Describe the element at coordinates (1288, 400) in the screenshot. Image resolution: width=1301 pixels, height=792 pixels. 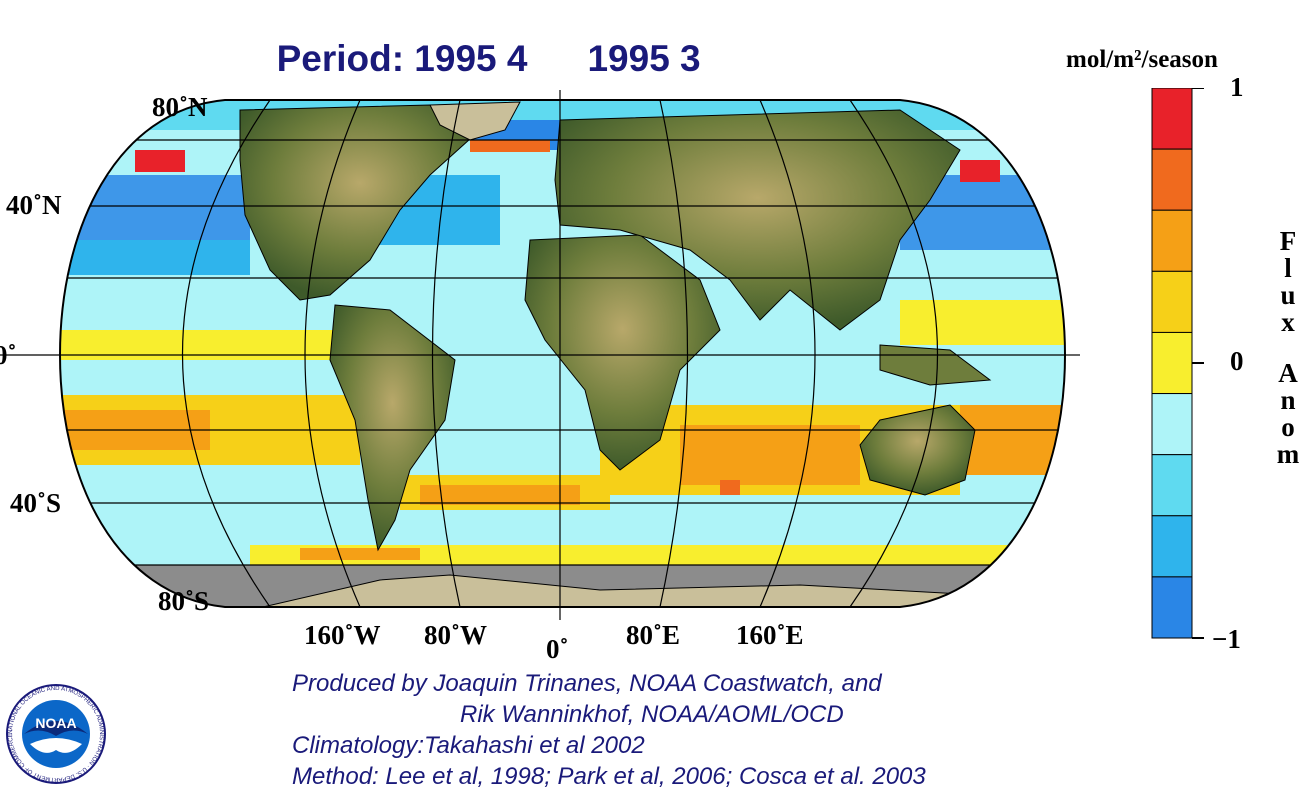
I see `axis-title-letter: n` at that location.